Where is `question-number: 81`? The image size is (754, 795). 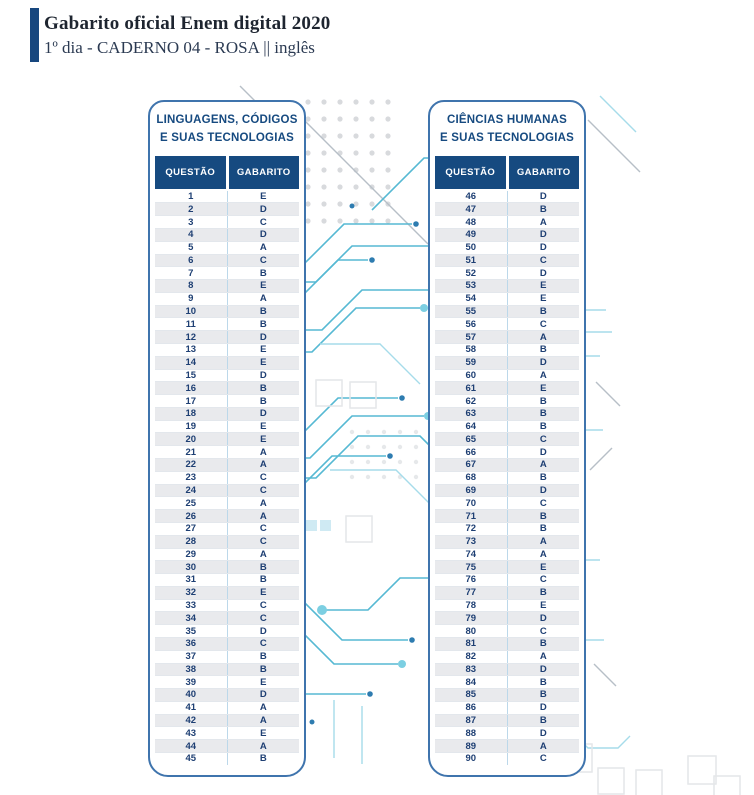 question-number: 81 is located at coordinates (471, 644).